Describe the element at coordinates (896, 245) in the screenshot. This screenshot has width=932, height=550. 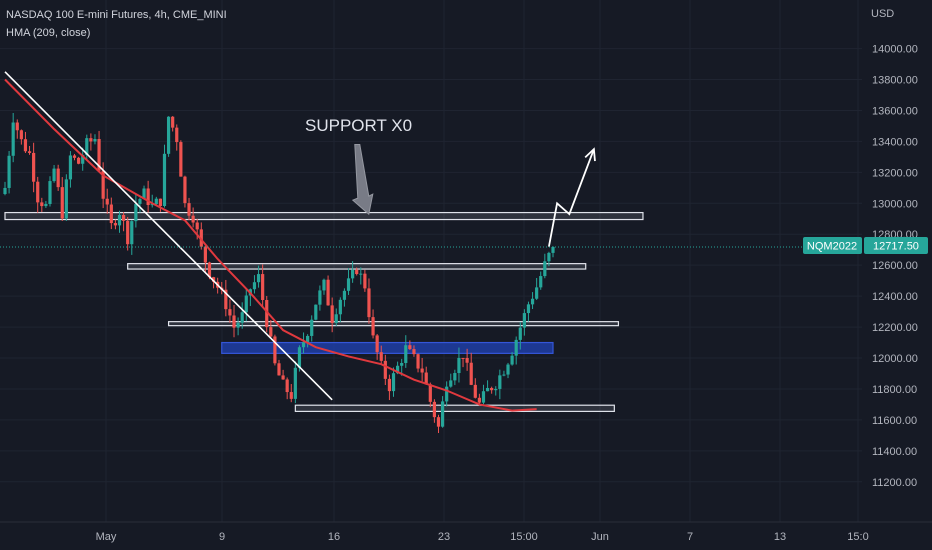
I see `last-price-badge: 12717.50` at that location.